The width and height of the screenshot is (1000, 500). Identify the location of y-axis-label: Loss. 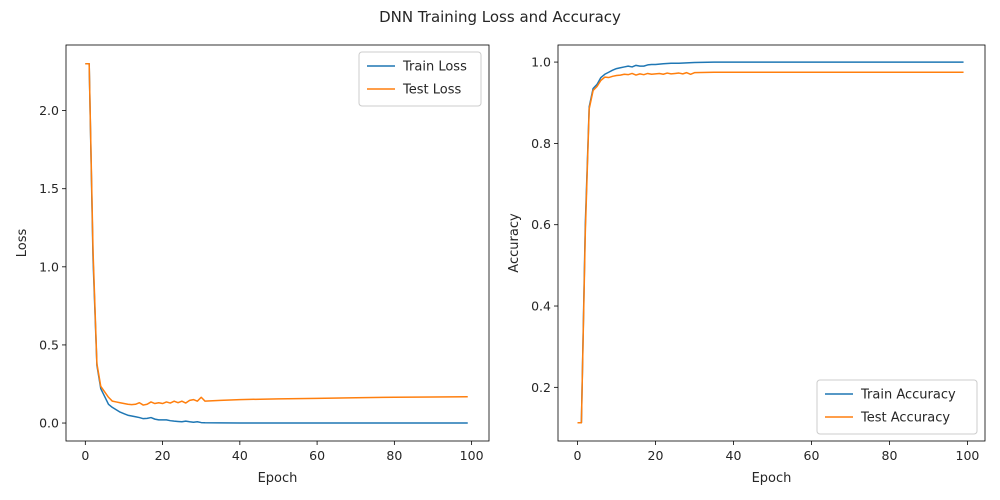
(22, 243).